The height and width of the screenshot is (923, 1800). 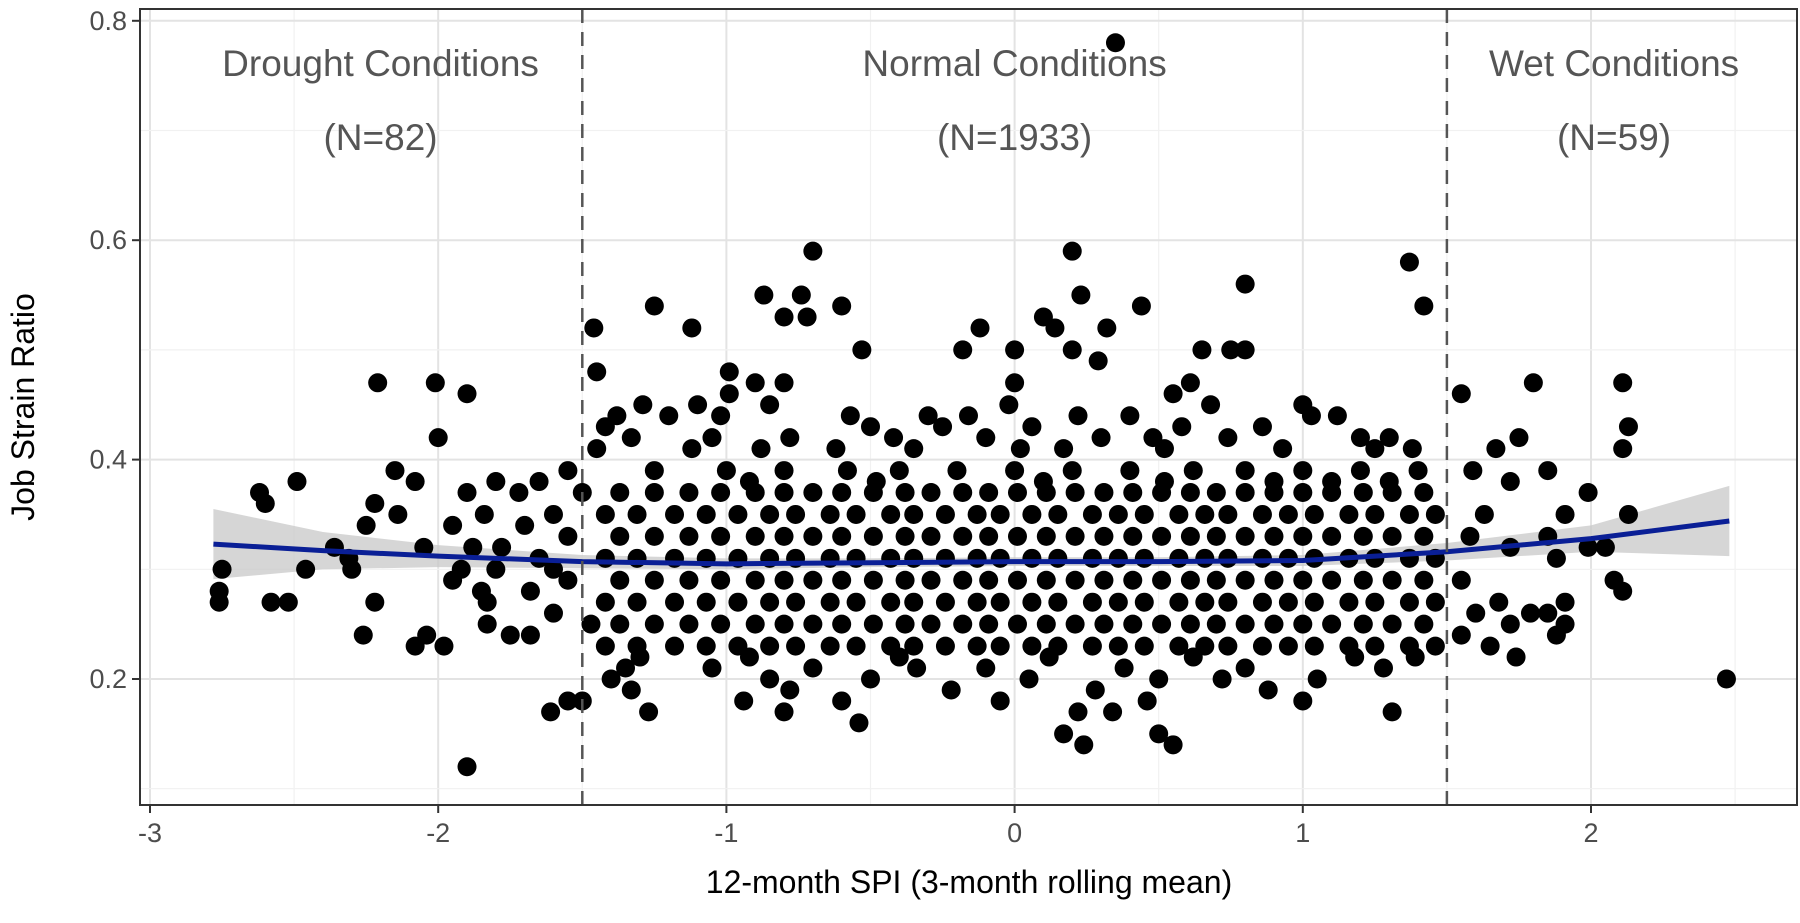 What do you see at coordinates (114, 350) in the screenshot?
I see `y-axis-ticks: 0.2 0.4 0.6 0.8` at bounding box center [114, 350].